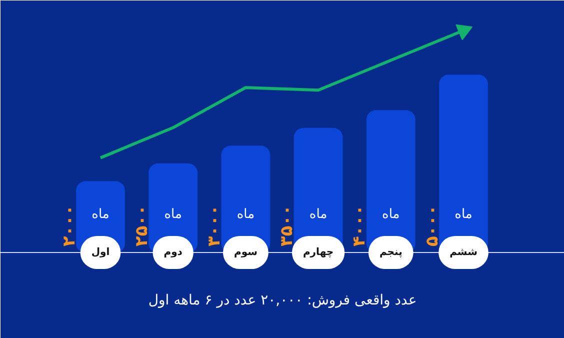 This screenshot has width=564, height=338. What do you see at coordinates (246, 252) in the screenshot?
I see `x-tick-label: سوم` at bounding box center [246, 252].